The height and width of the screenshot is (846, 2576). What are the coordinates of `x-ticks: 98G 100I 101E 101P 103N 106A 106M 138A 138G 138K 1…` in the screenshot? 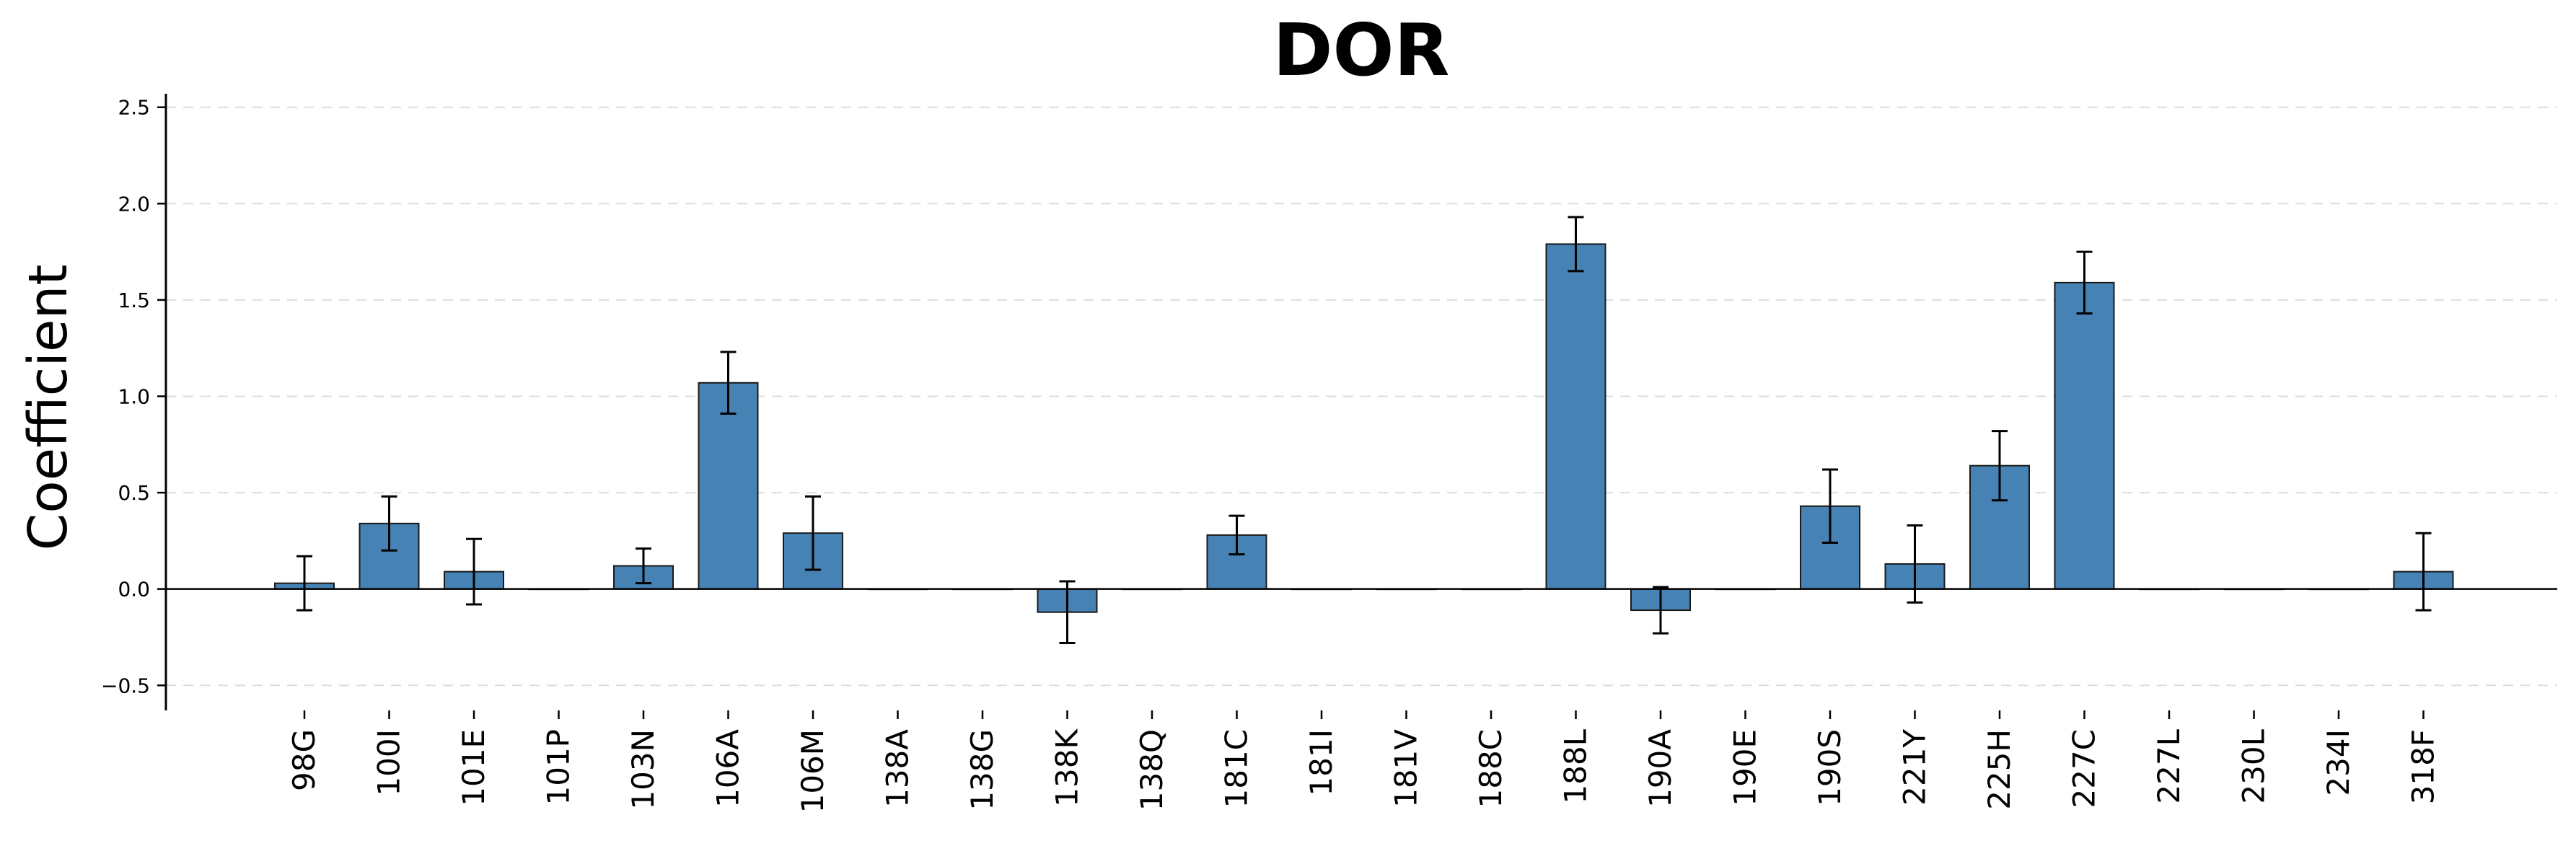 It's located at (1363, 761).